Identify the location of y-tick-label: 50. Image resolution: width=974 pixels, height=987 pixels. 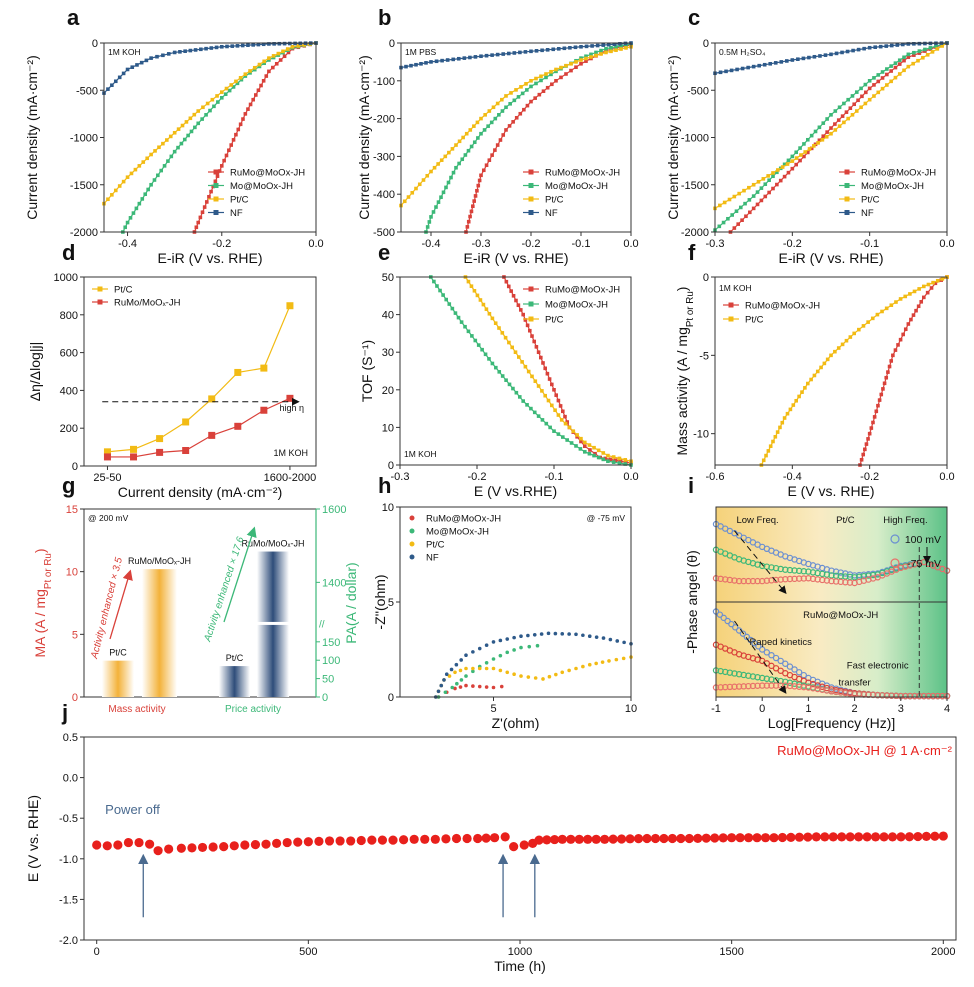
(388, 278).